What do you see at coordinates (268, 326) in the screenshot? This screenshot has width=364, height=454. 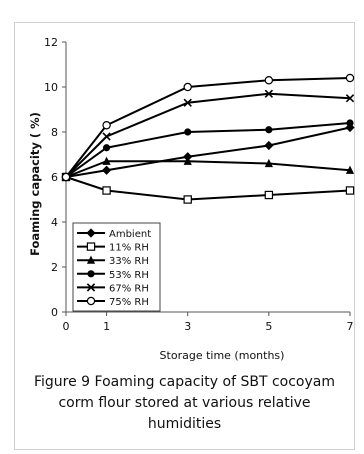 I see `x-tick-label: 5` at bounding box center [268, 326].